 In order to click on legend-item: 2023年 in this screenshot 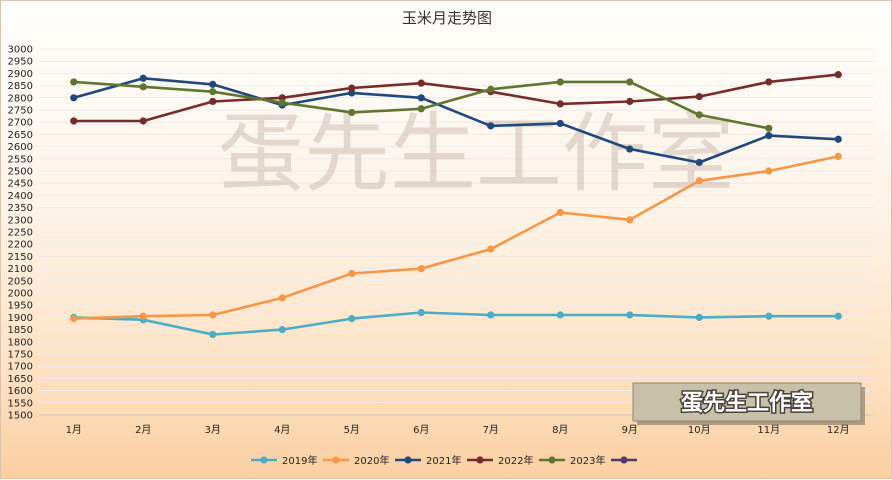, I will do `click(572, 460)`.